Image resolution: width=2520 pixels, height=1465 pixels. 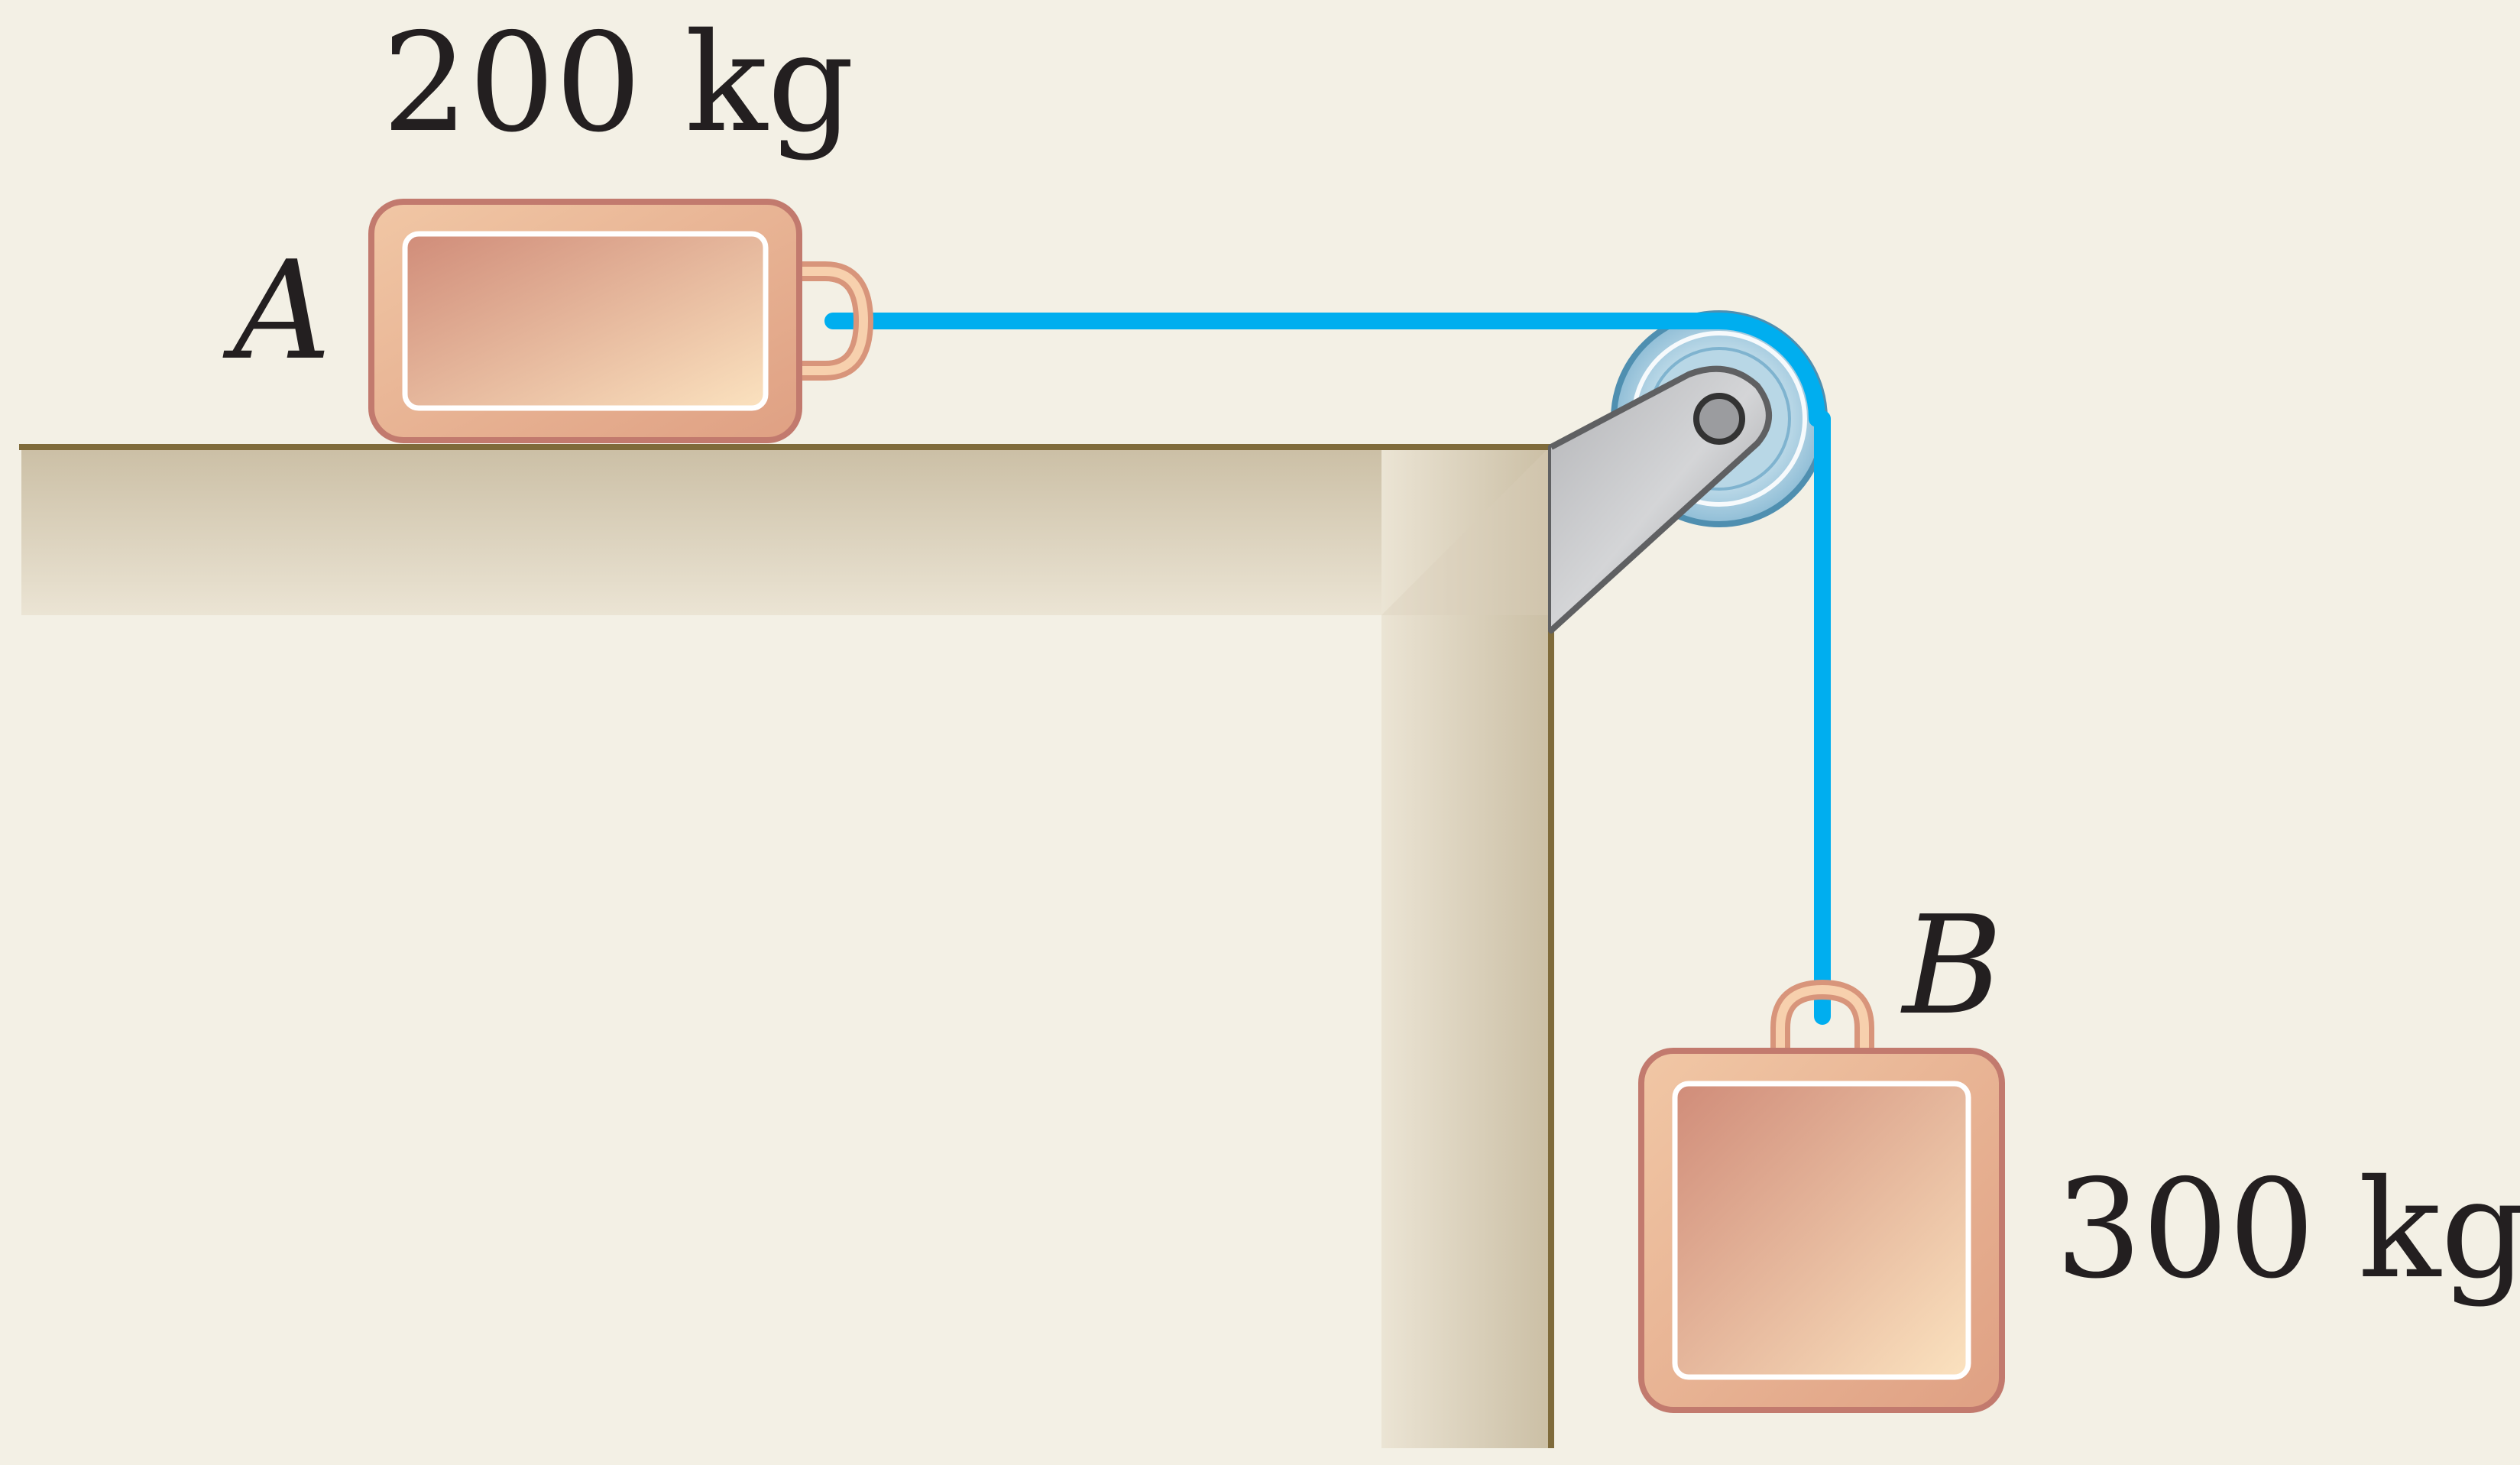 I want to click on block-b-face, so click(x=1821, y=1230).